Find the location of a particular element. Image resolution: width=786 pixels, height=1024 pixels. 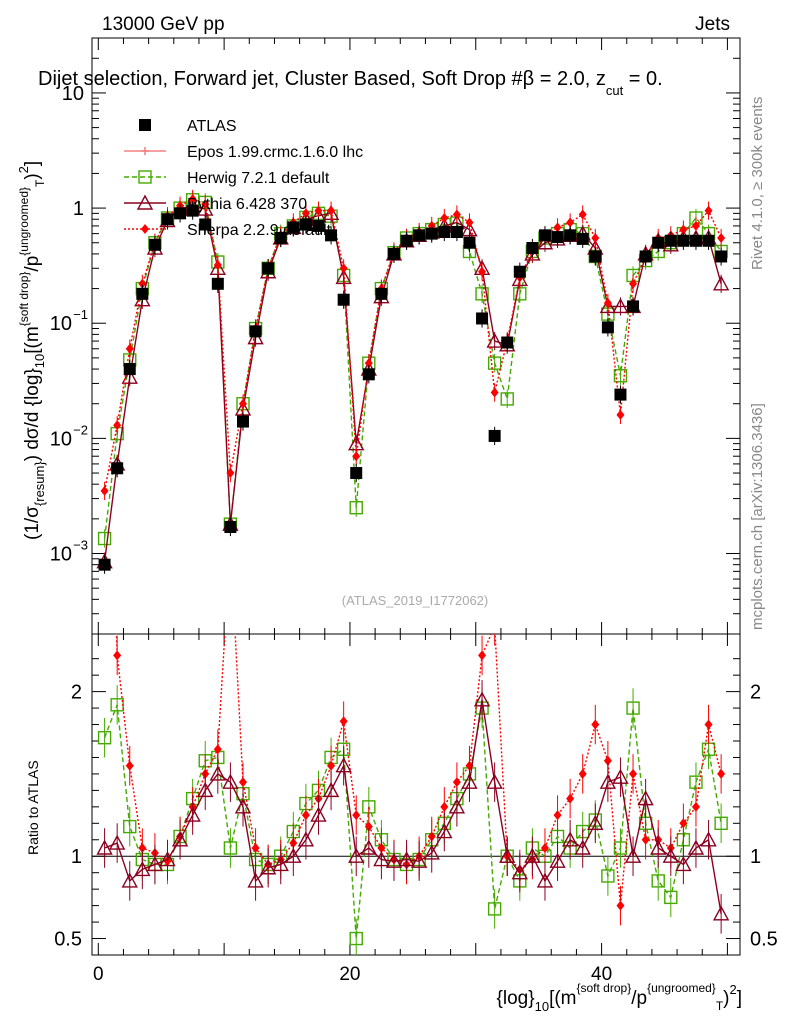

ratio-y-label-group: Ratio to ATLAS is located at coordinates (33, 807).